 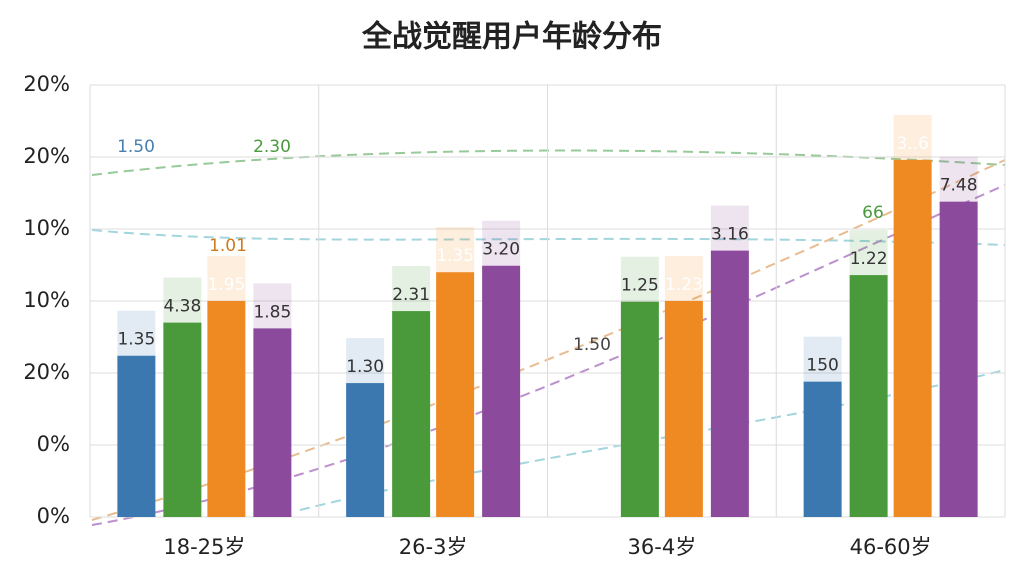 What do you see at coordinates (511, 37) in the screenshot?
I see `chart-title: 全战觉醒用户年龄分布` at bounding box center [511, 37].